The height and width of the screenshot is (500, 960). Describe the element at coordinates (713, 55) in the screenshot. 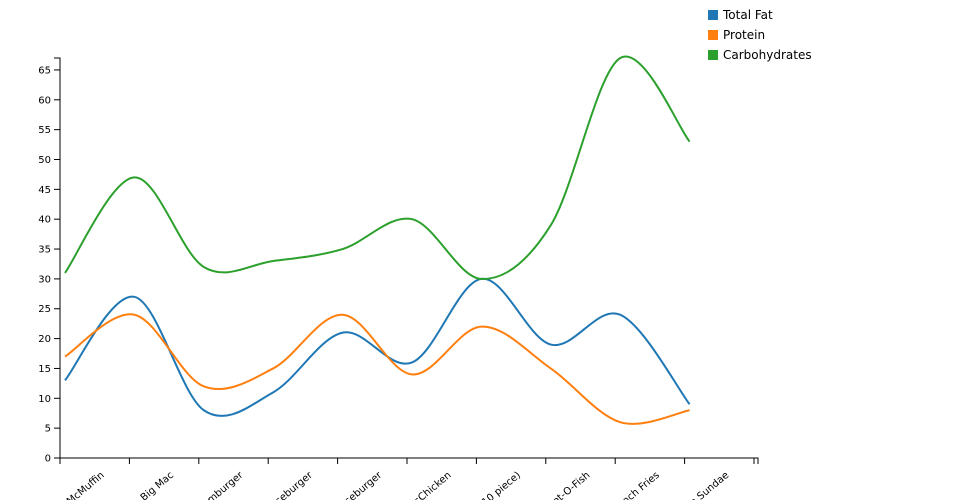

I see `legend-swatch-carbohydrates` at that location.